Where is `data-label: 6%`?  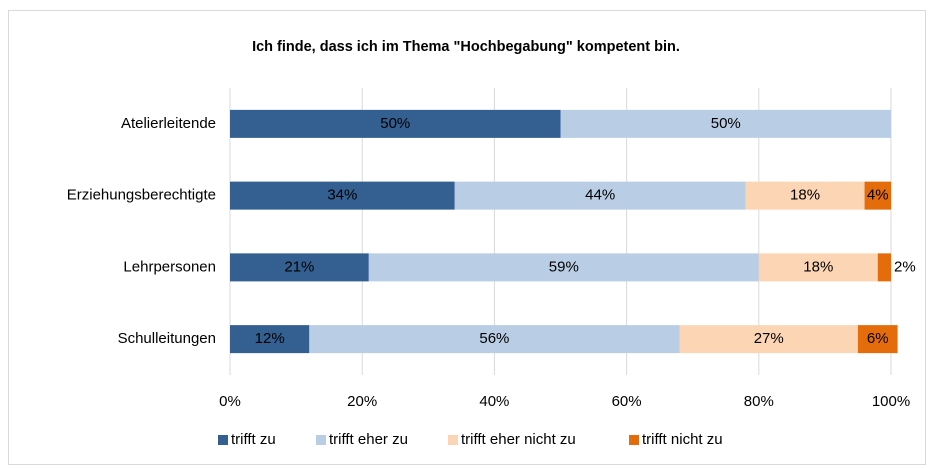
data-label: 6% is located at coordinates (878, 338).